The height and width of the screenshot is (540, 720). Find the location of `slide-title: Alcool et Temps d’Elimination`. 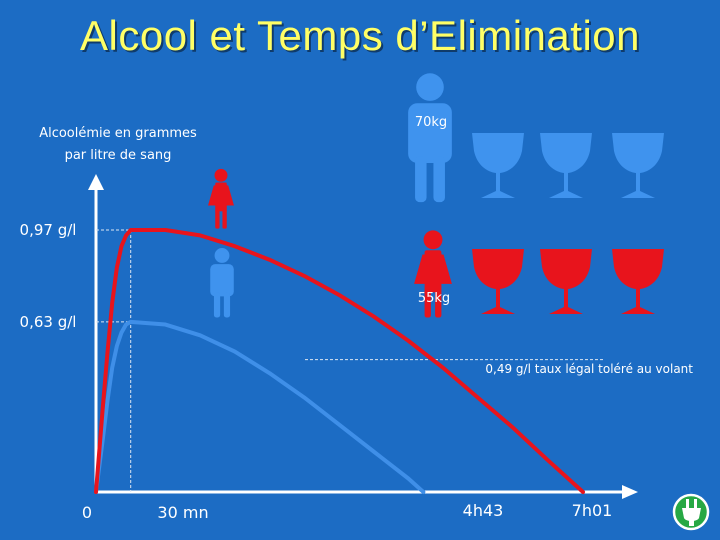

slide-title: Alcool et Temps d’Elimination is located at coordinates (360, 35).